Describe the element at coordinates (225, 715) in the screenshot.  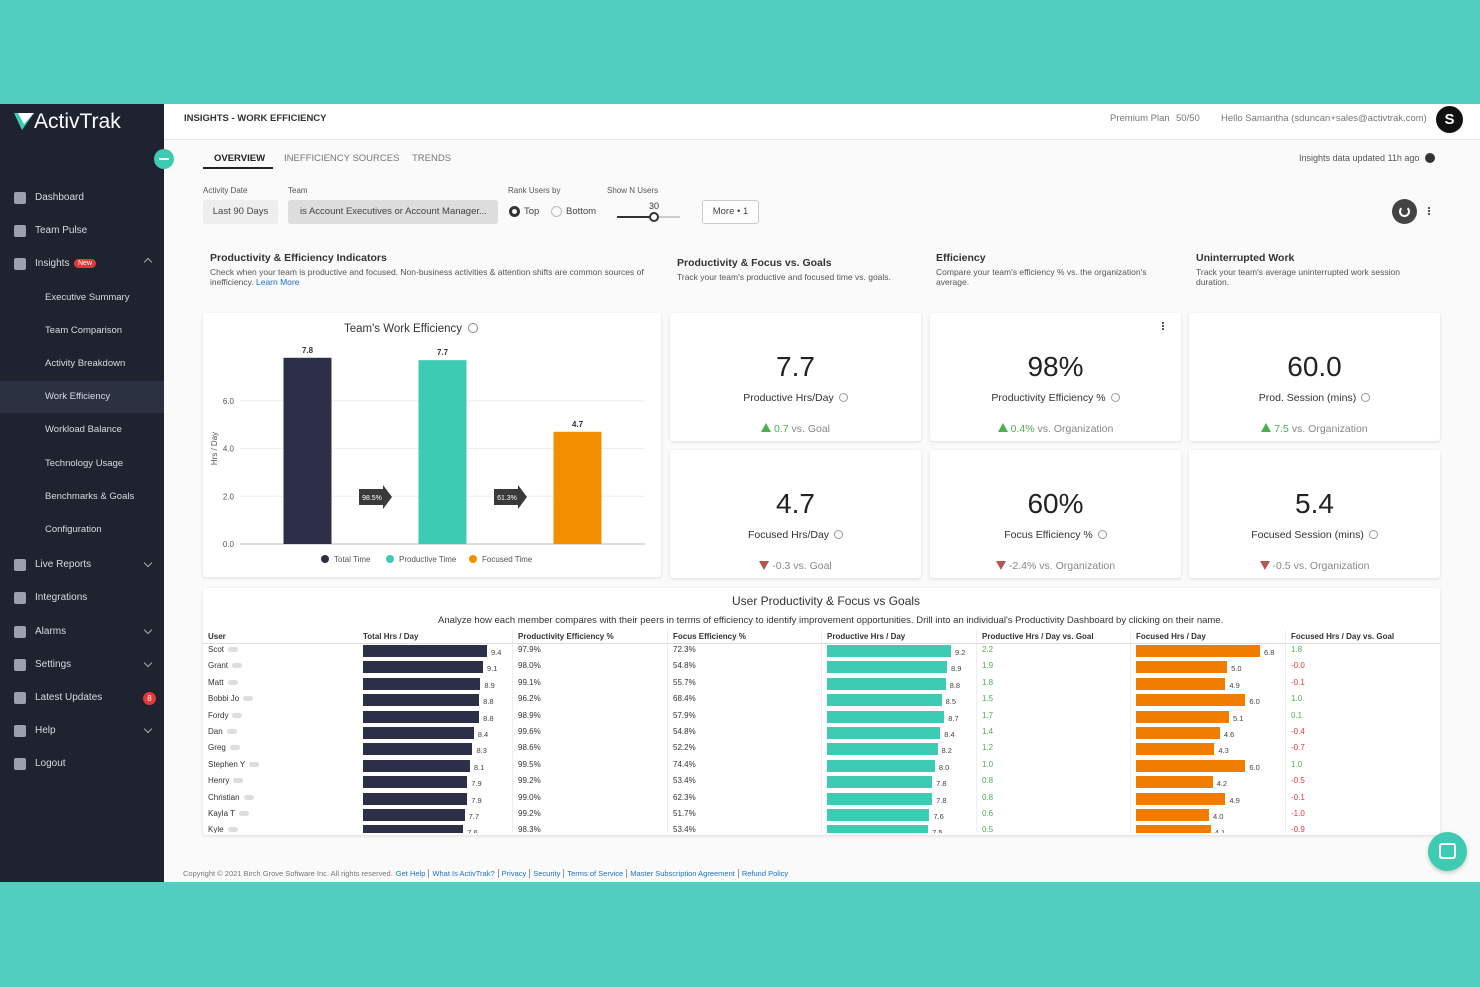
I see `user-name: Fordy` at that location.